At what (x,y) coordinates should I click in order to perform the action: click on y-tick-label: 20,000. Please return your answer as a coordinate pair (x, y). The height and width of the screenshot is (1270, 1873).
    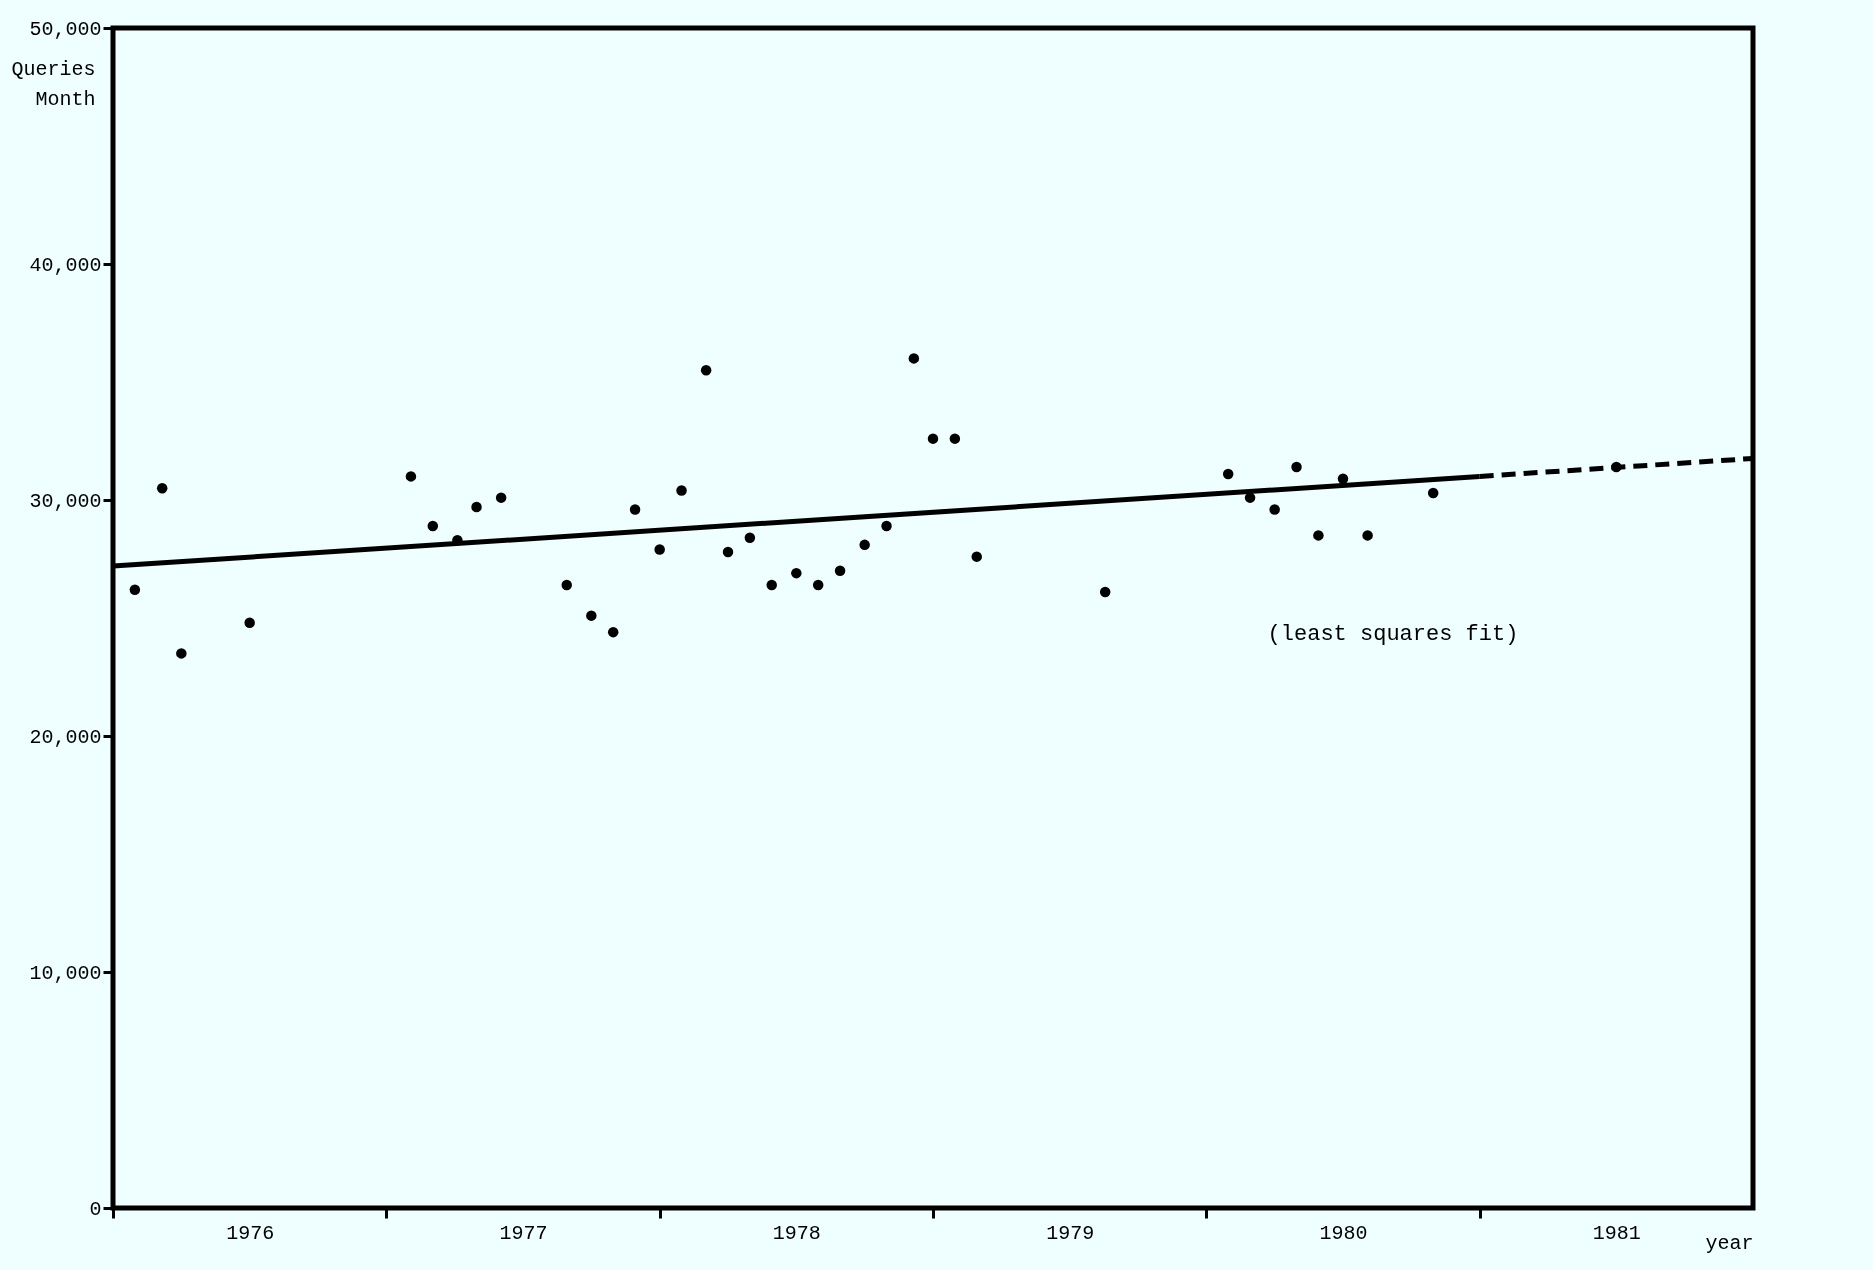
    Looking at the image, I should click on (65, 737).